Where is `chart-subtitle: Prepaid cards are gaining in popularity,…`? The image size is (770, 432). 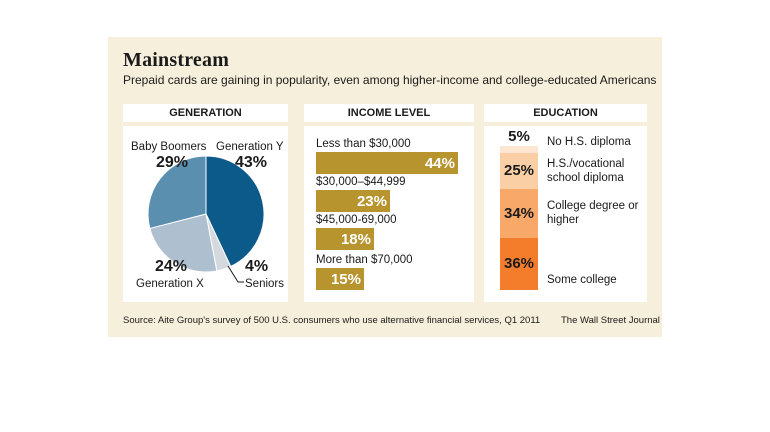 chart-subtitle: Prepaid cards are gaining in popularity,… is located at coordinates (390, 80).